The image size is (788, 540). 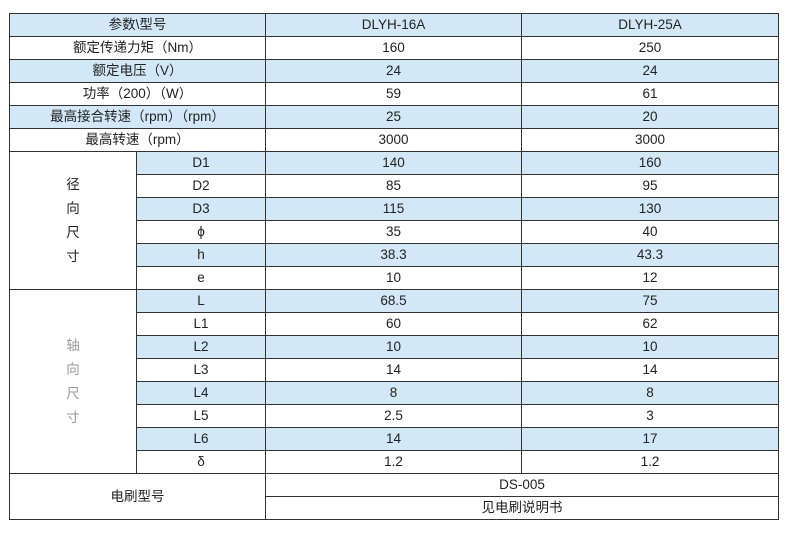 I want to click on value-cell: 35, so click(x=394, y=232).